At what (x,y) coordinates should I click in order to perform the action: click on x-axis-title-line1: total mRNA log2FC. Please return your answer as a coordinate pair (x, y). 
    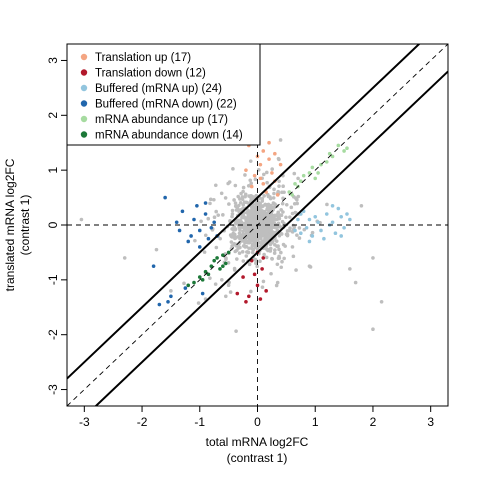
    Looking at the image, I should click on (257, 442).